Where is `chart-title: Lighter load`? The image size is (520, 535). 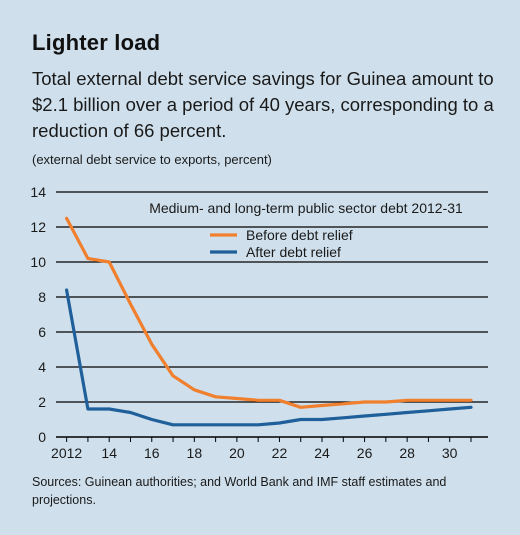 chart-title: Lighter load is located at coordinates (96, 42).